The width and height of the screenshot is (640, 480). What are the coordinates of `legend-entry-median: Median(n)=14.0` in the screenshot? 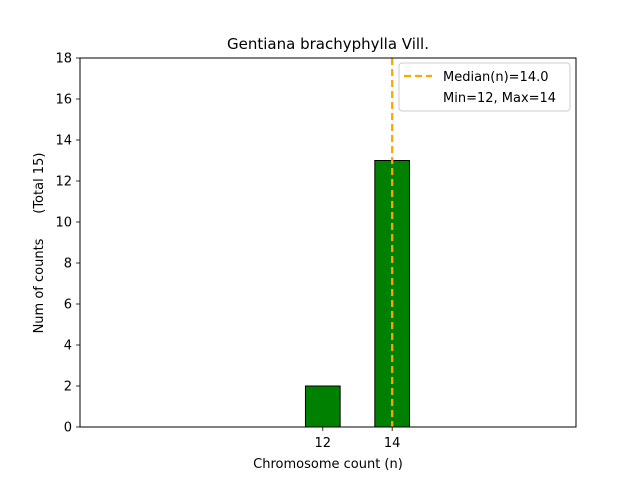 It's located at (496, 77).